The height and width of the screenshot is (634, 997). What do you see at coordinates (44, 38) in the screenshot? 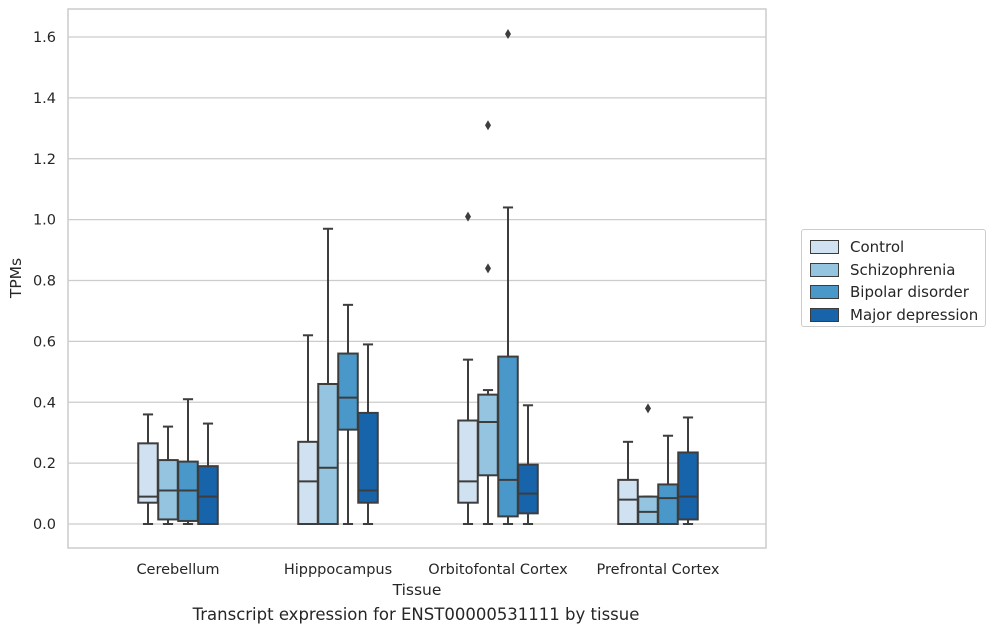
I see `y-tick-label: 1.6` at bounding box center [44, 38].